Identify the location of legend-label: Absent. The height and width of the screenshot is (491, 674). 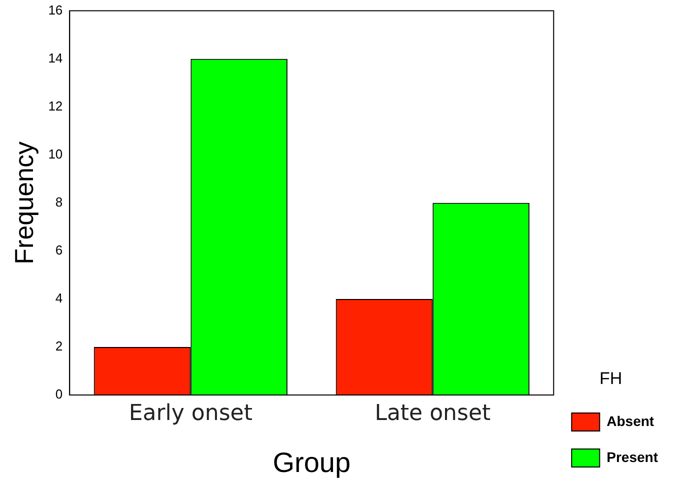
(630, 420).